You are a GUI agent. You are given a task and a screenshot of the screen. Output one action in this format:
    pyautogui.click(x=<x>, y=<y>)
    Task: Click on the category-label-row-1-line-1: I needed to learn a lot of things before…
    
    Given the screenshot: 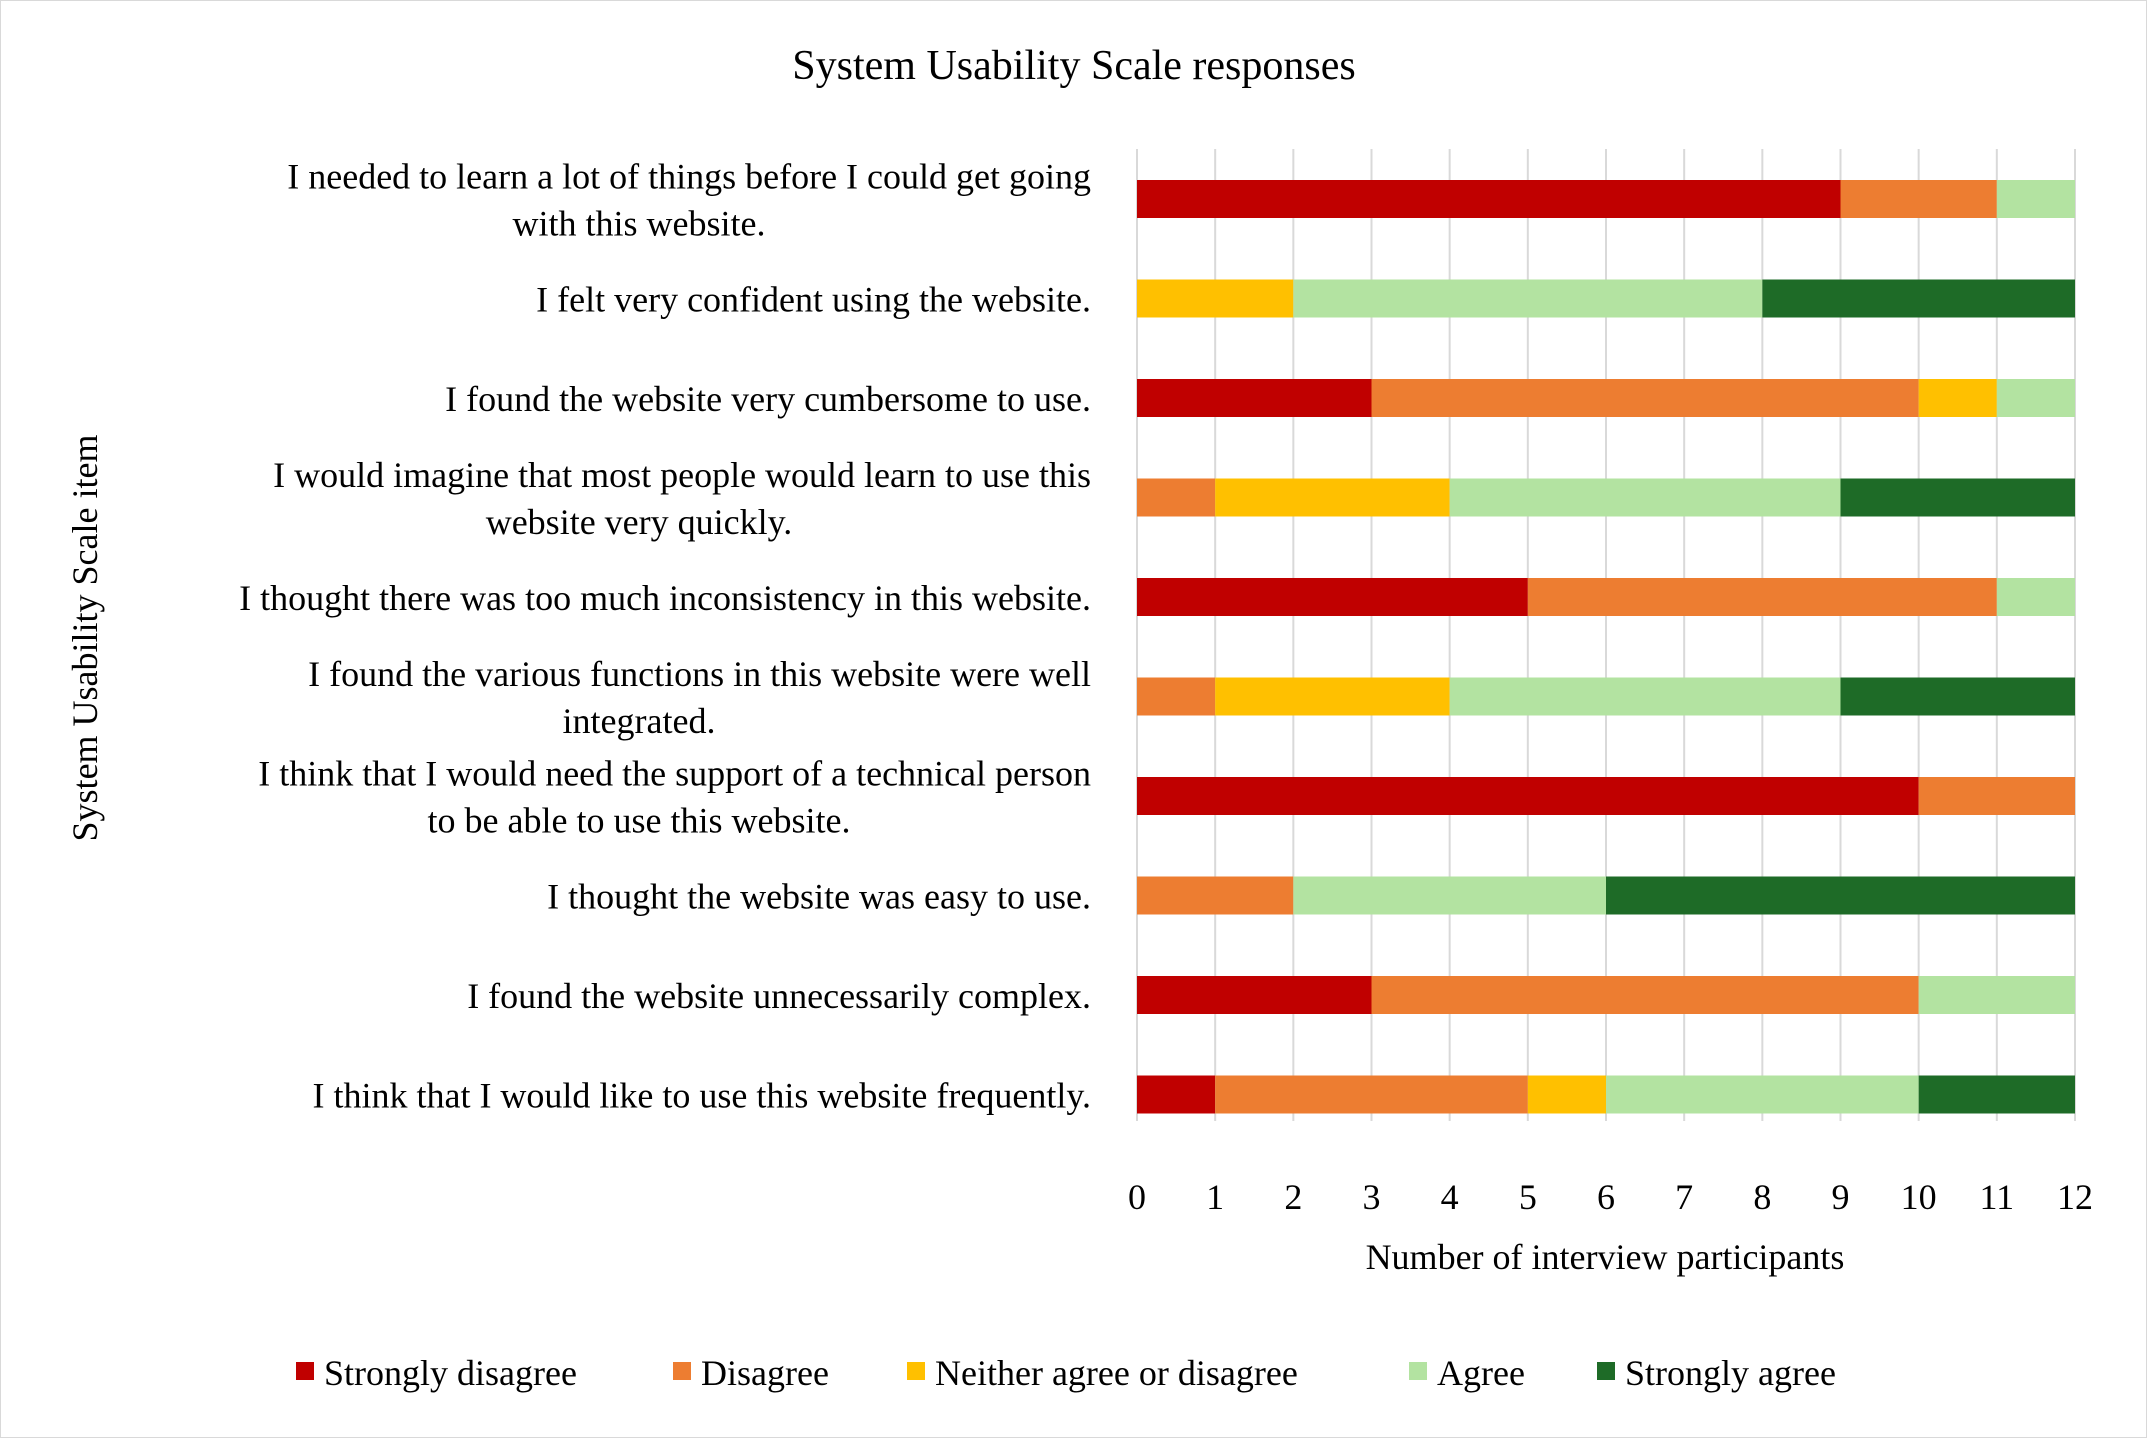 What is the action you would take?
    pyautogui.click(x=689, y=177)
    